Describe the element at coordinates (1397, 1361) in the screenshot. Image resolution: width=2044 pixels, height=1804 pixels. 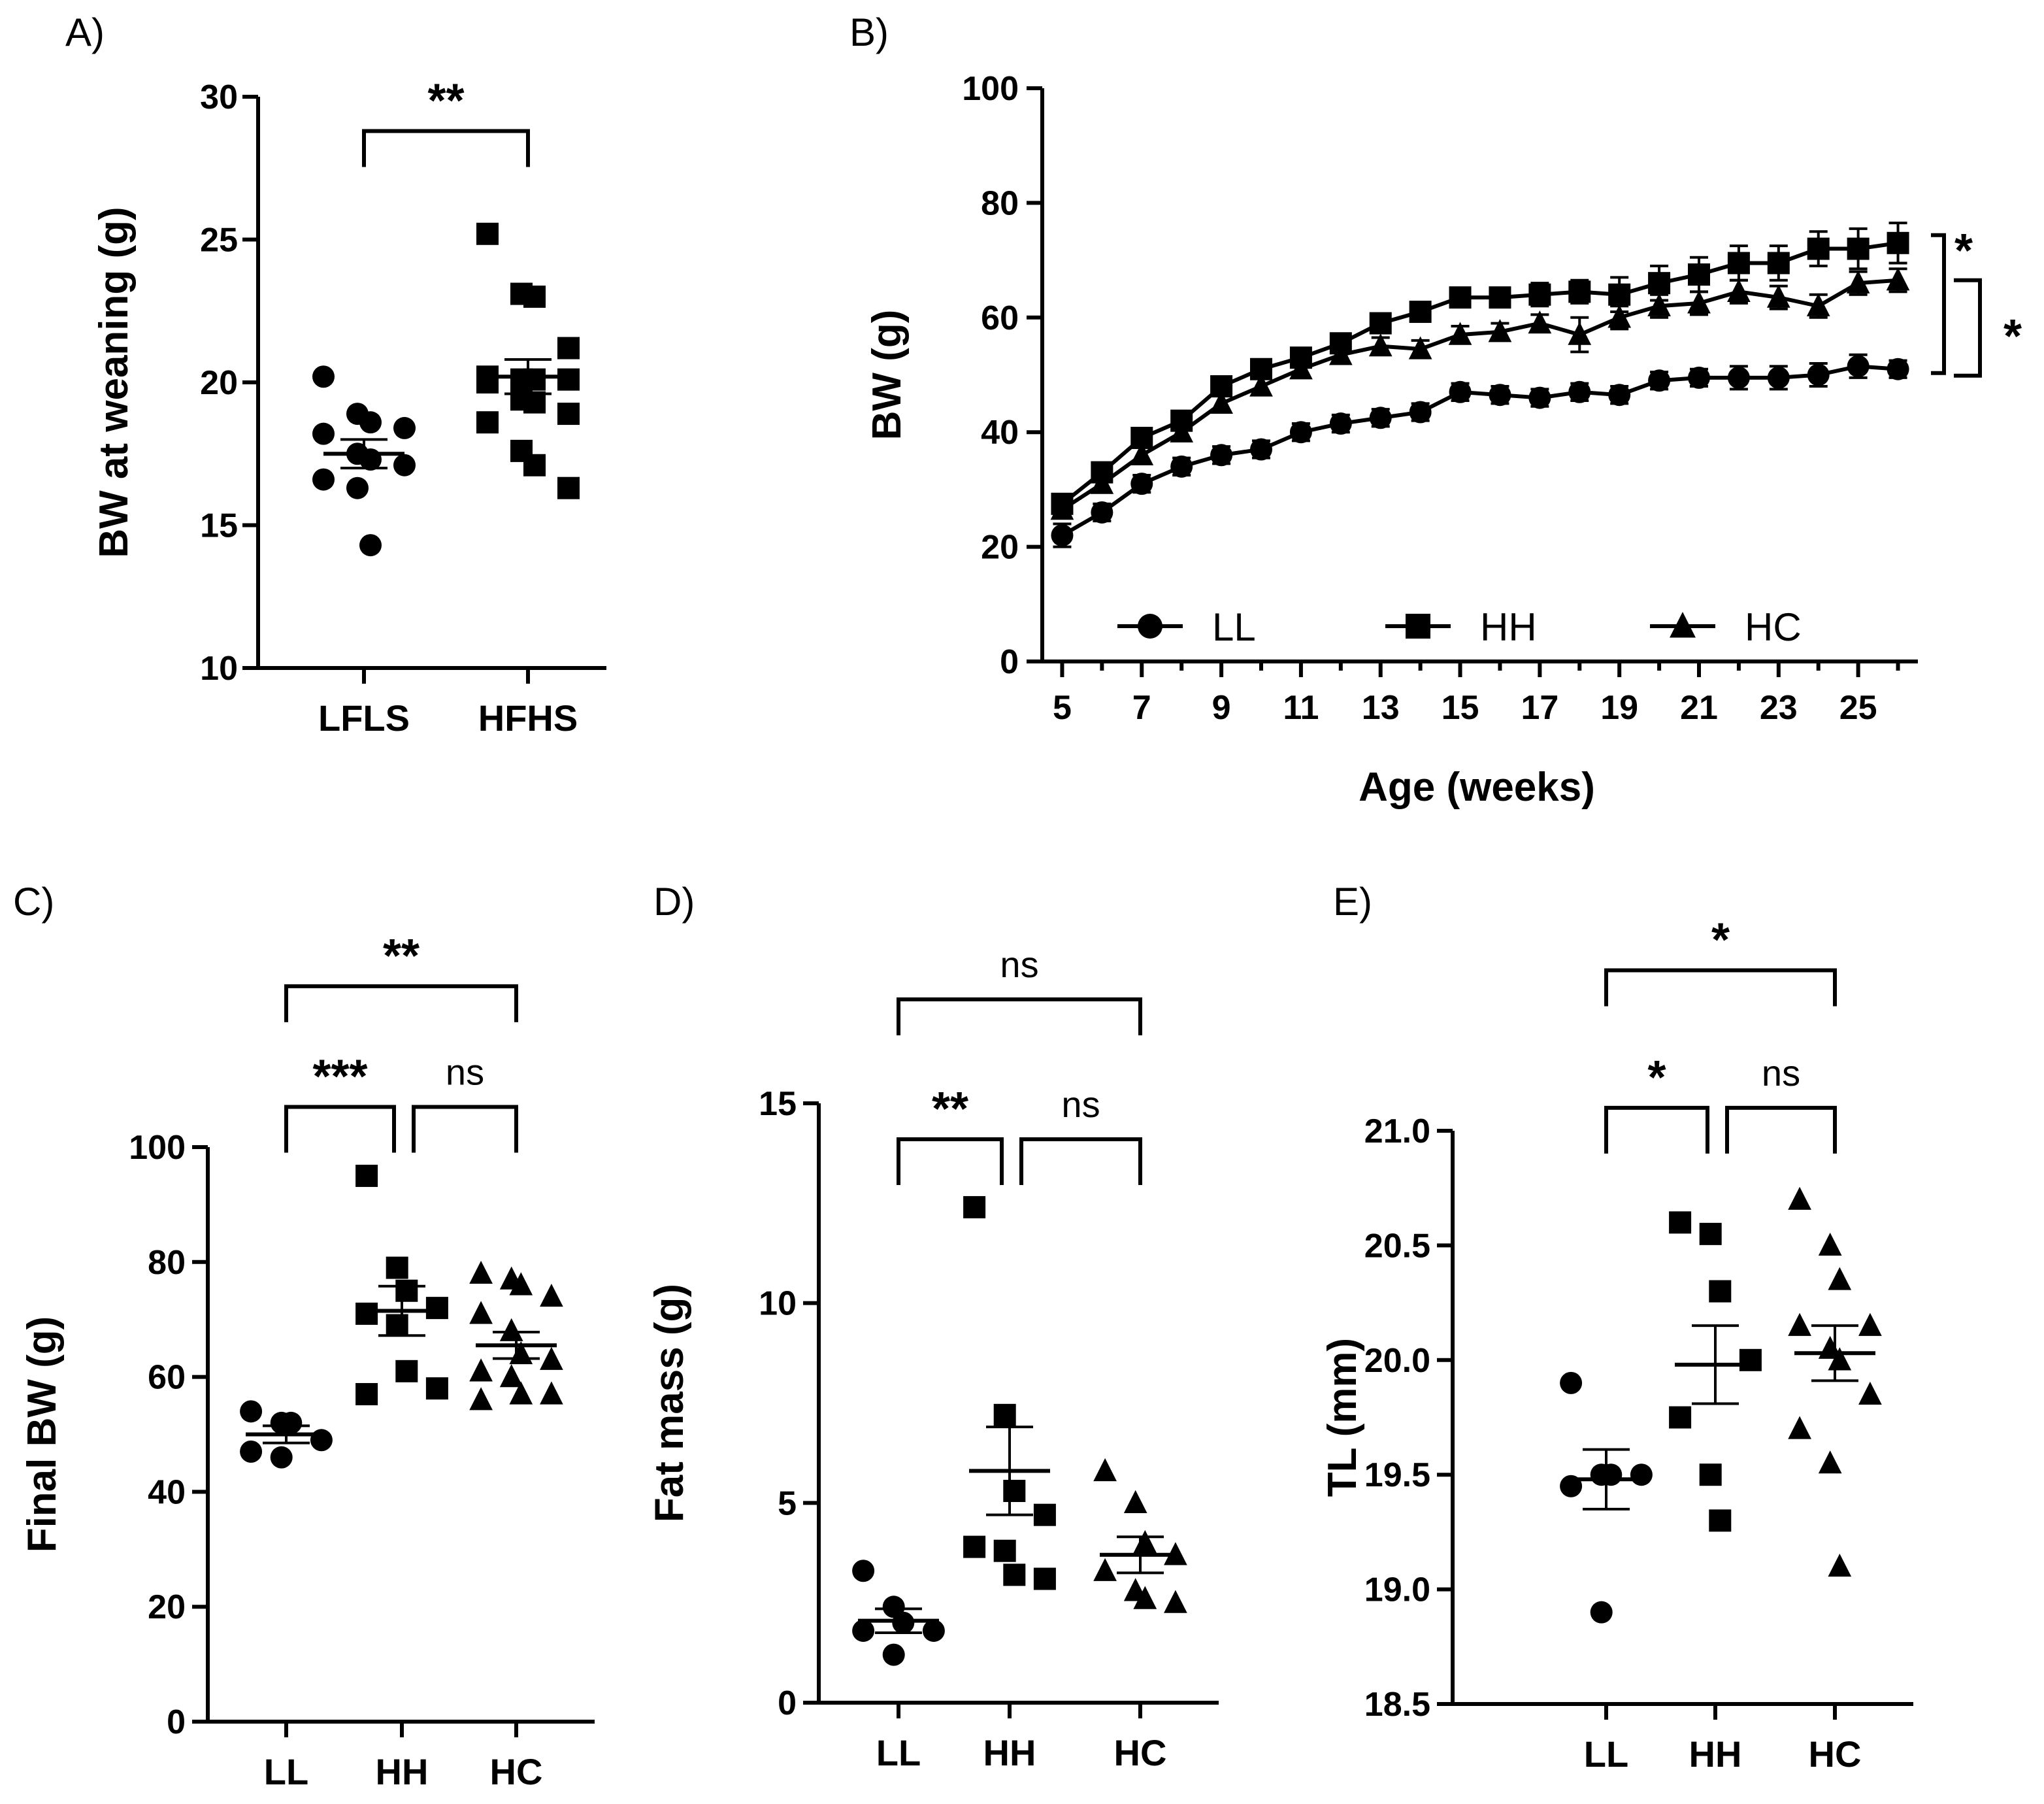
I see `y-tick-label: 20.0` at that location.